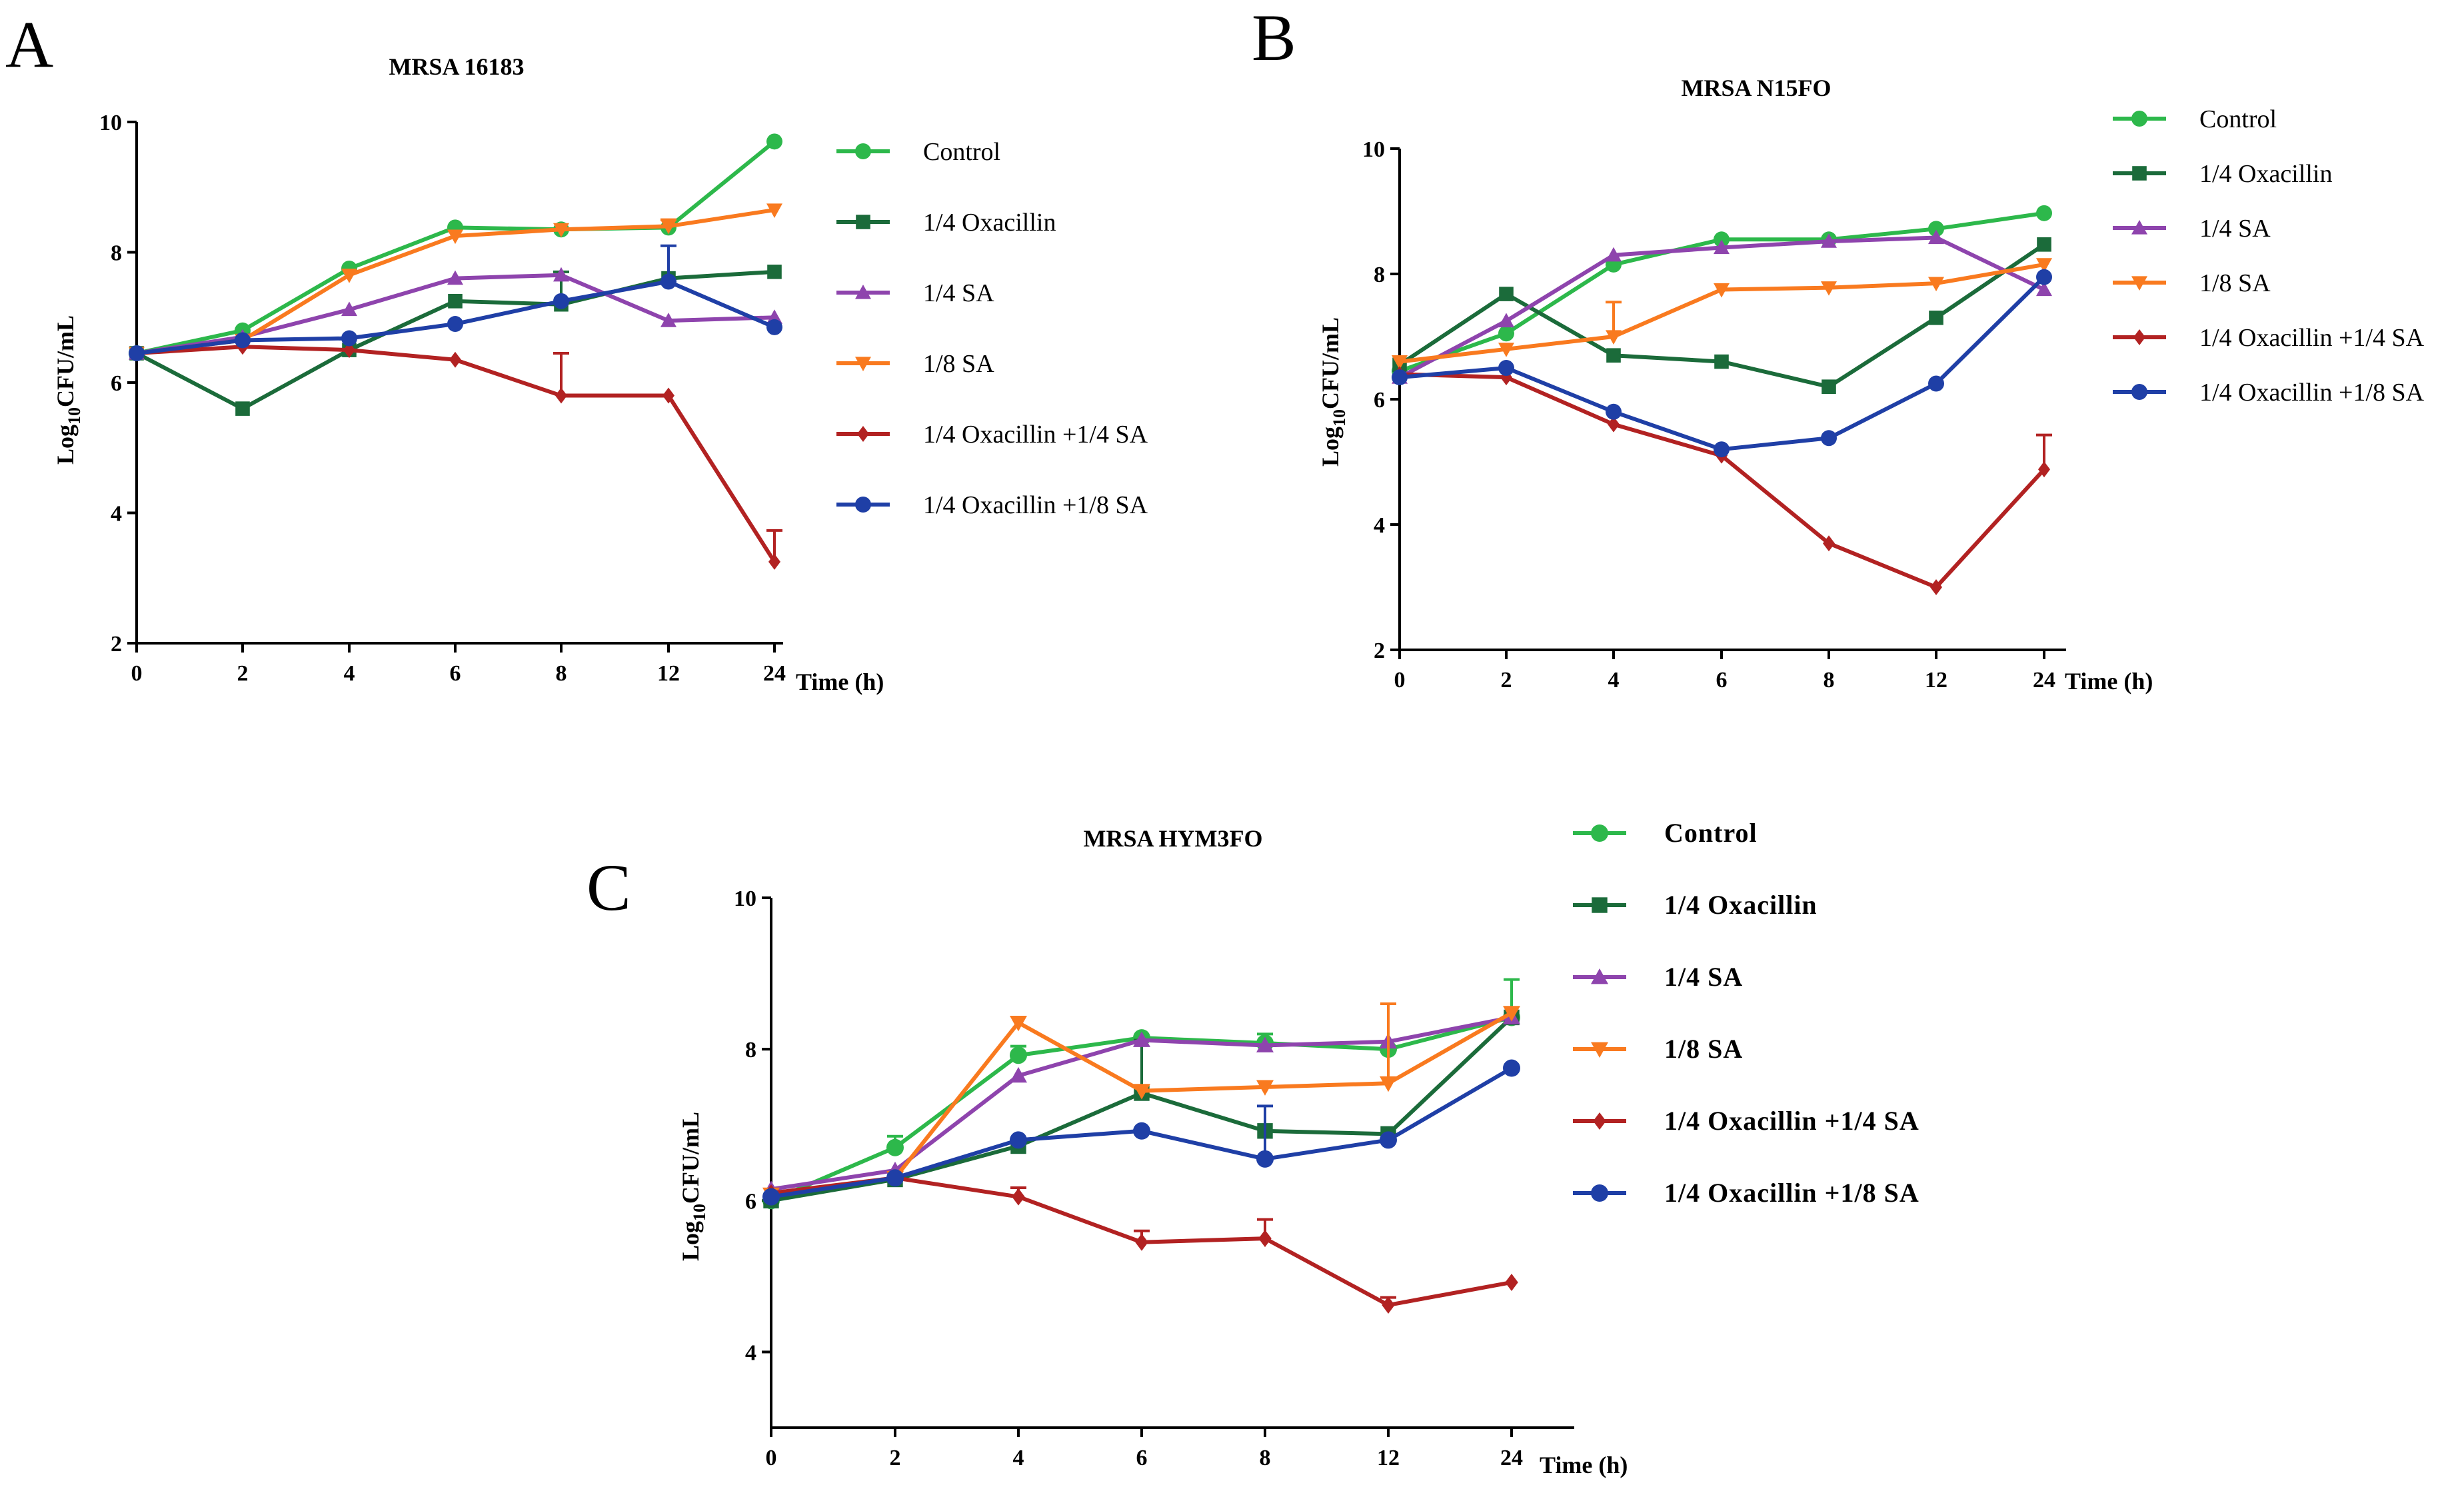 The width and height of the screenshot is (2464, 1497). What do you see at coordinates (1723, 480) in the screenshot?
I see `series-1-4-oxacillin-1-4-sa` at bounding box center [1723, 480].